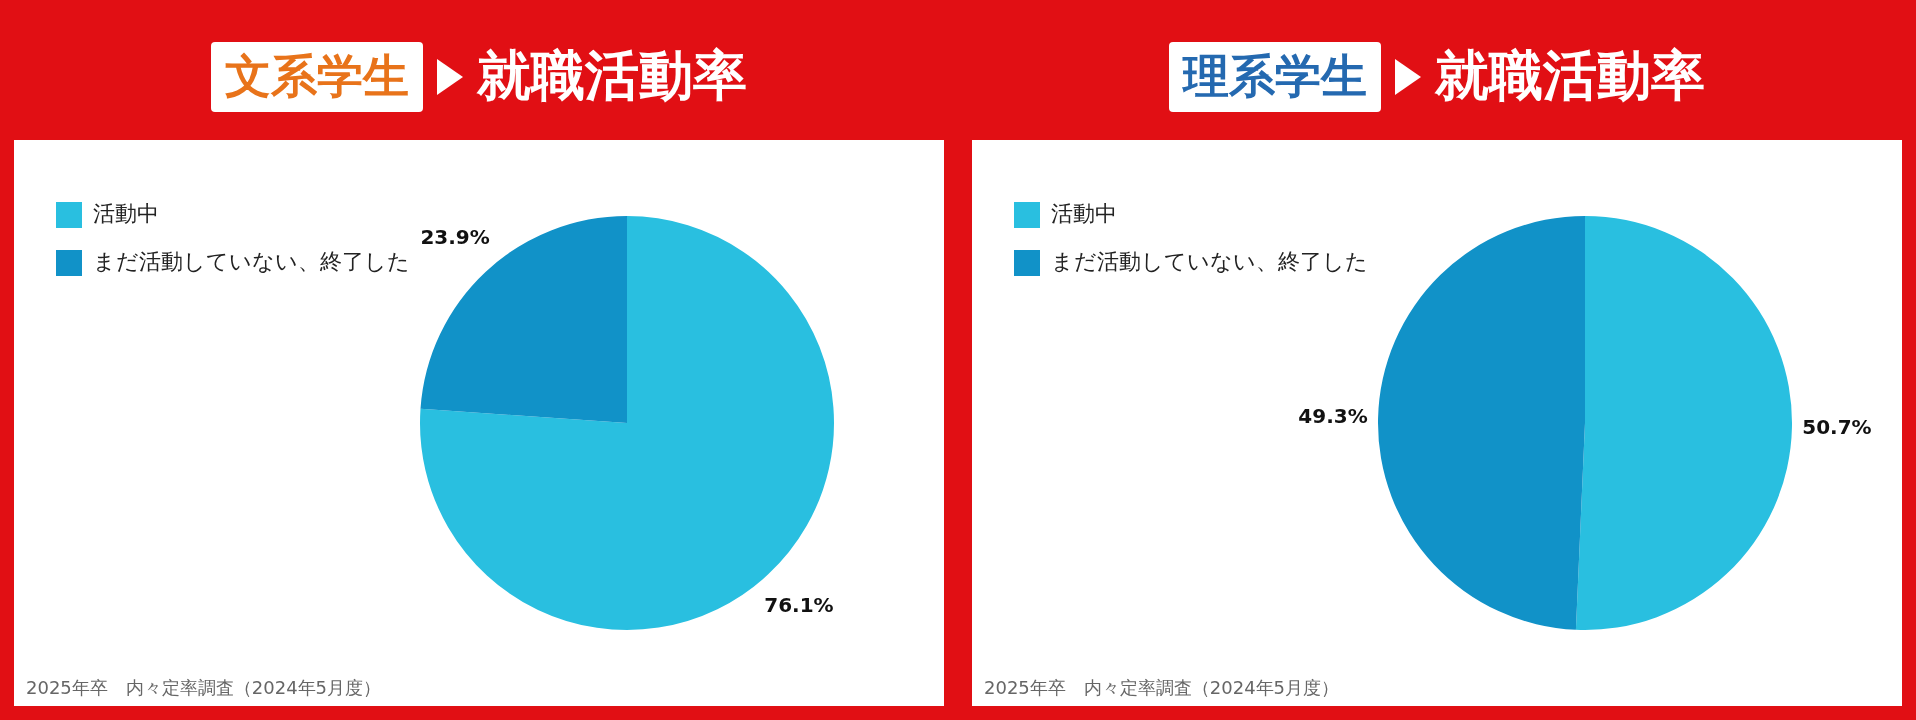  I want to click on chart-subtitle: 文系学生, so click(317, 76).